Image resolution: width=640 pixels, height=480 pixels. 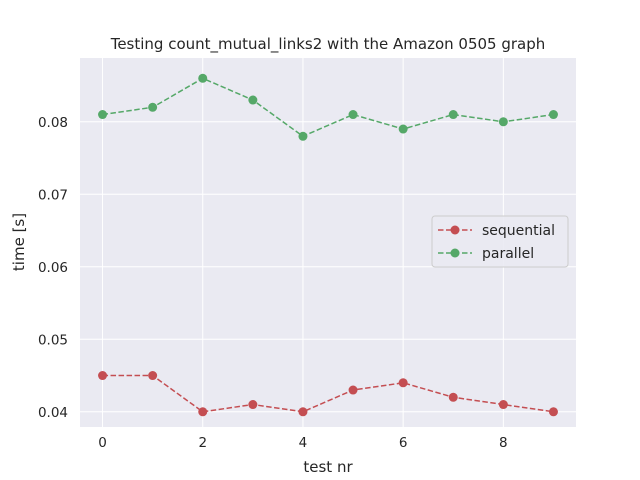 What do you see at coordinates (102, 443) in the screenshot?
I see `x-tick-label: 0` at bounding box center [102, 443].